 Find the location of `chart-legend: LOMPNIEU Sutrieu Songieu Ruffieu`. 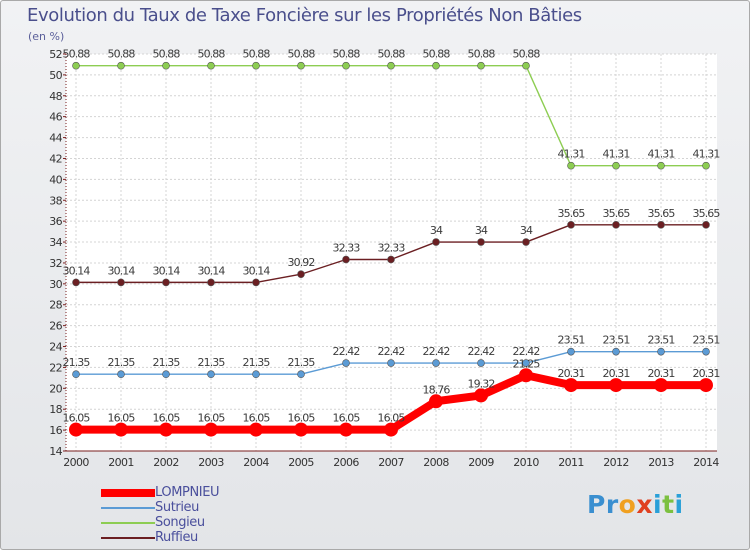

chart-legend: LOMPNIEU Sutrieu Songieu Ruffieu is located at coordinates (160, 515).